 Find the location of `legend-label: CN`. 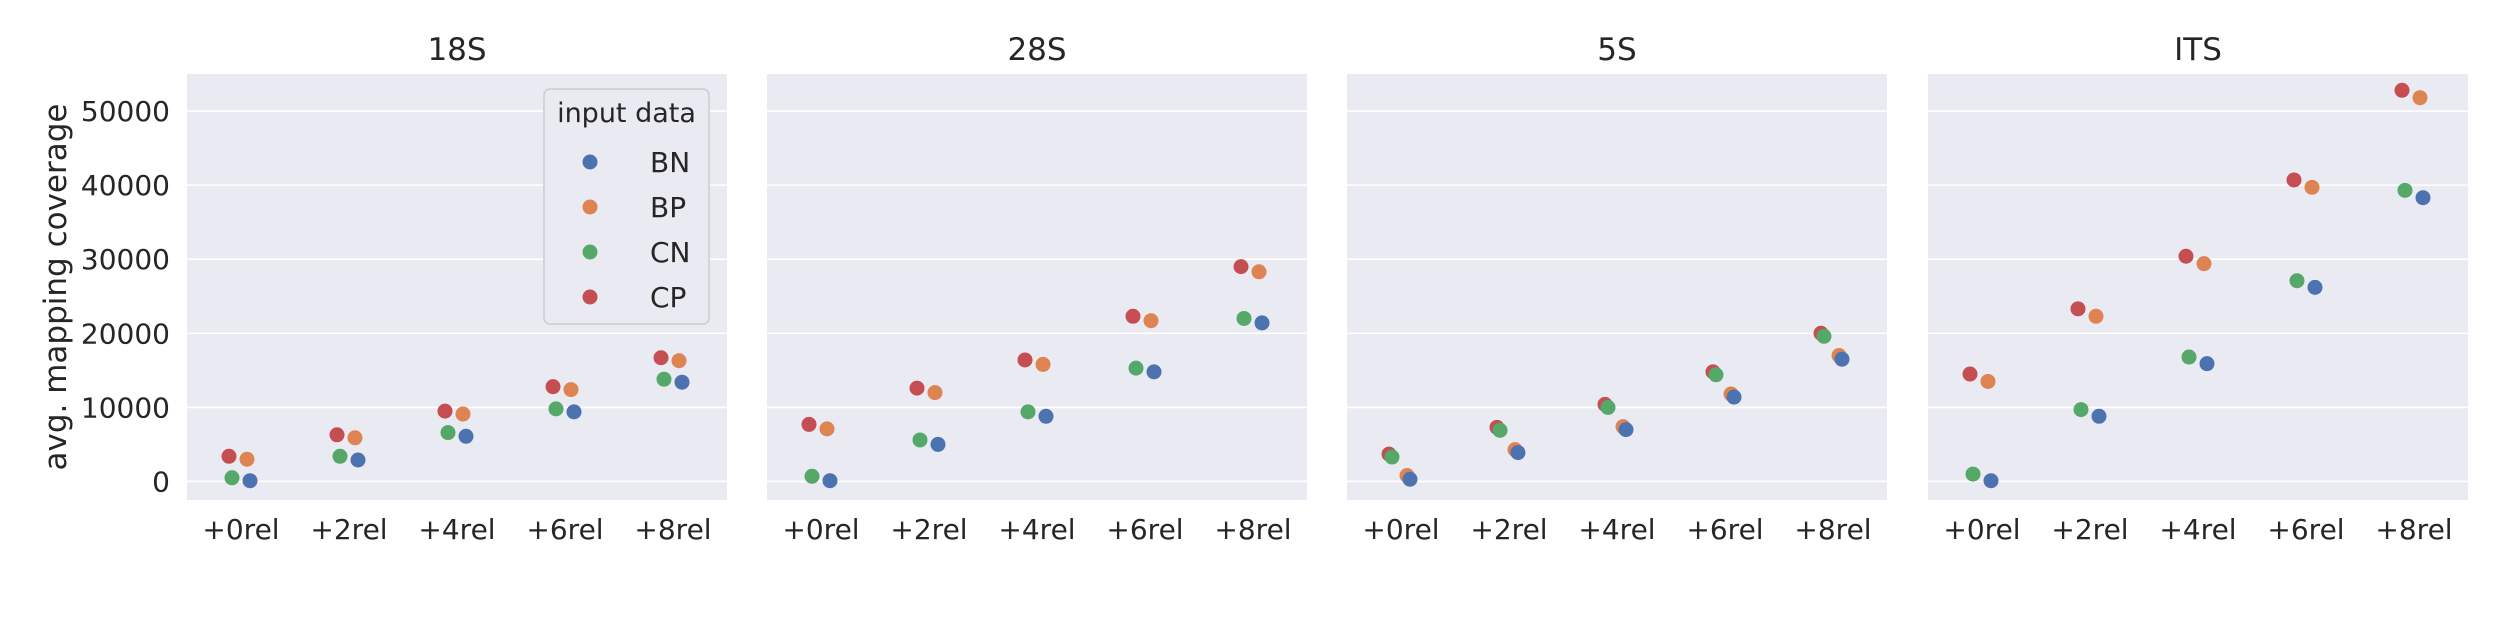

legend-label: CN is located at coordinates (670, 252).